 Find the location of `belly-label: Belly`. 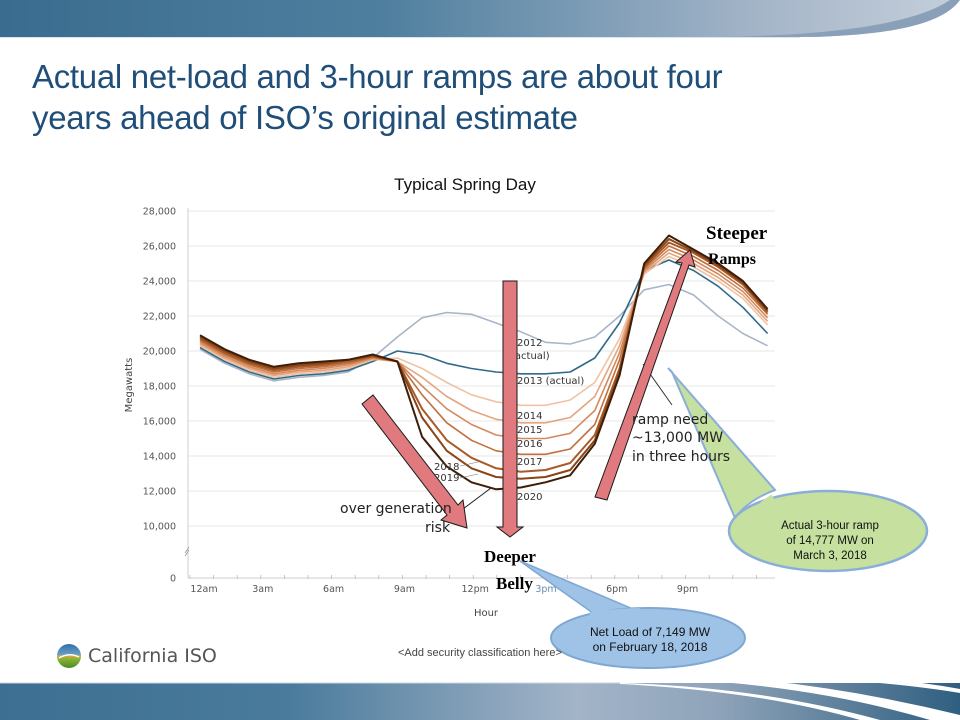

belly-label: Belly is located at coordinates (514, 583).